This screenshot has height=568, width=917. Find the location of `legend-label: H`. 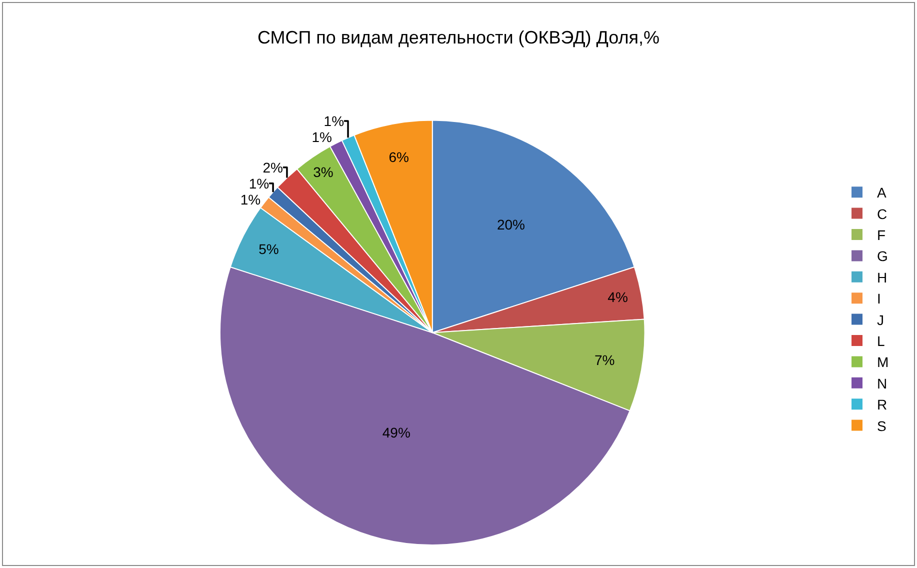

legend-label: H is located at coordinates (882, 277).